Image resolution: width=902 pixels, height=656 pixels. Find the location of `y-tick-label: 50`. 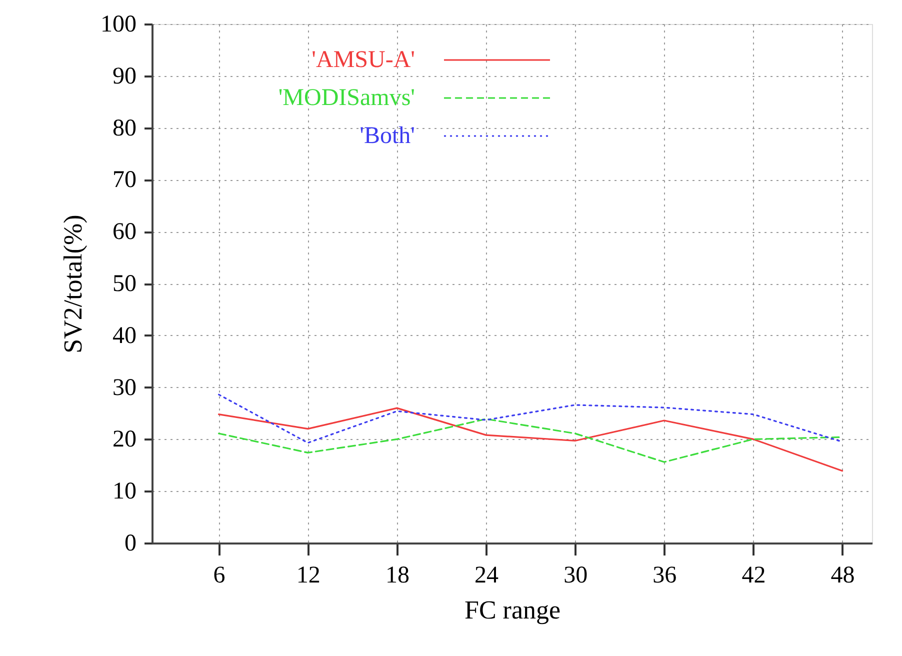

y-tick-label: 50 is located at coordinates (124, 284).